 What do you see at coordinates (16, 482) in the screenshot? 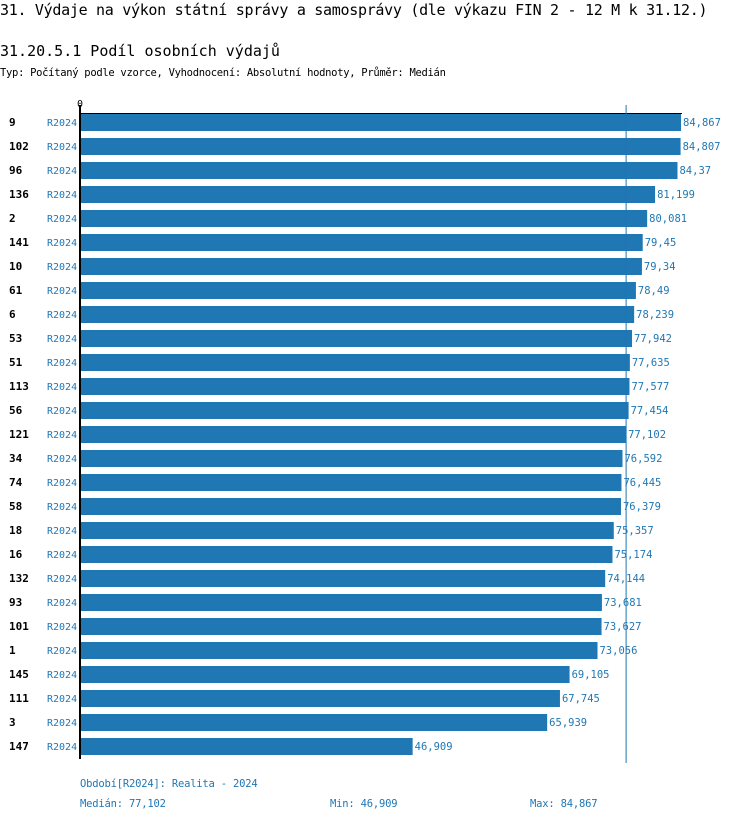
I see `category-label: 74` at bounding box center [16, 482].